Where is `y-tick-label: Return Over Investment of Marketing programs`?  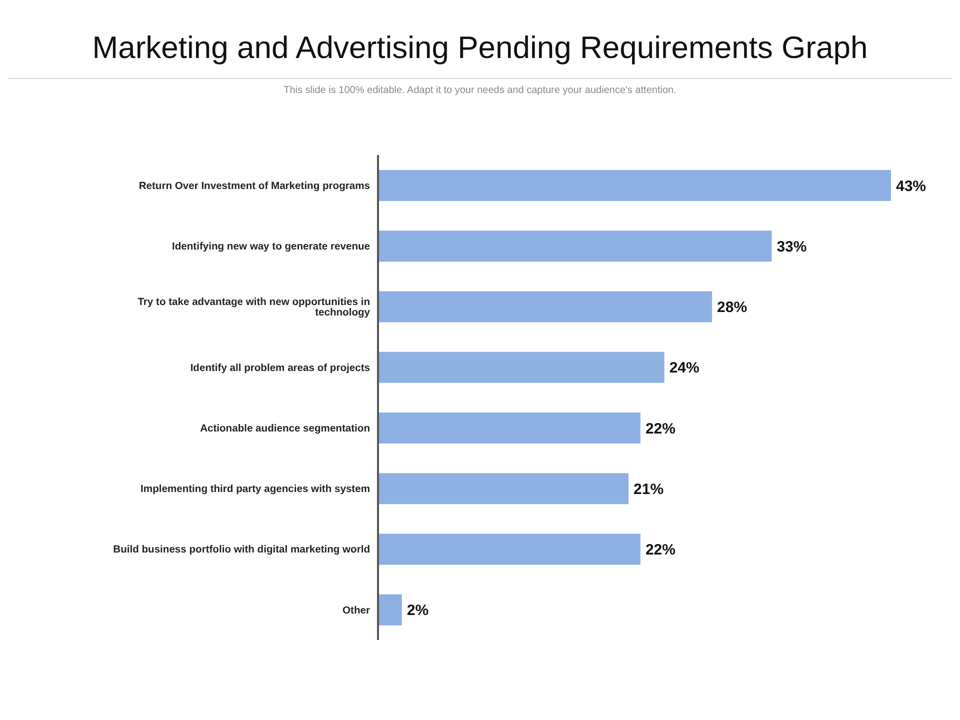
y-tick-label: Return Over Investment of Marketing programs is located at coordinates (254, 186).